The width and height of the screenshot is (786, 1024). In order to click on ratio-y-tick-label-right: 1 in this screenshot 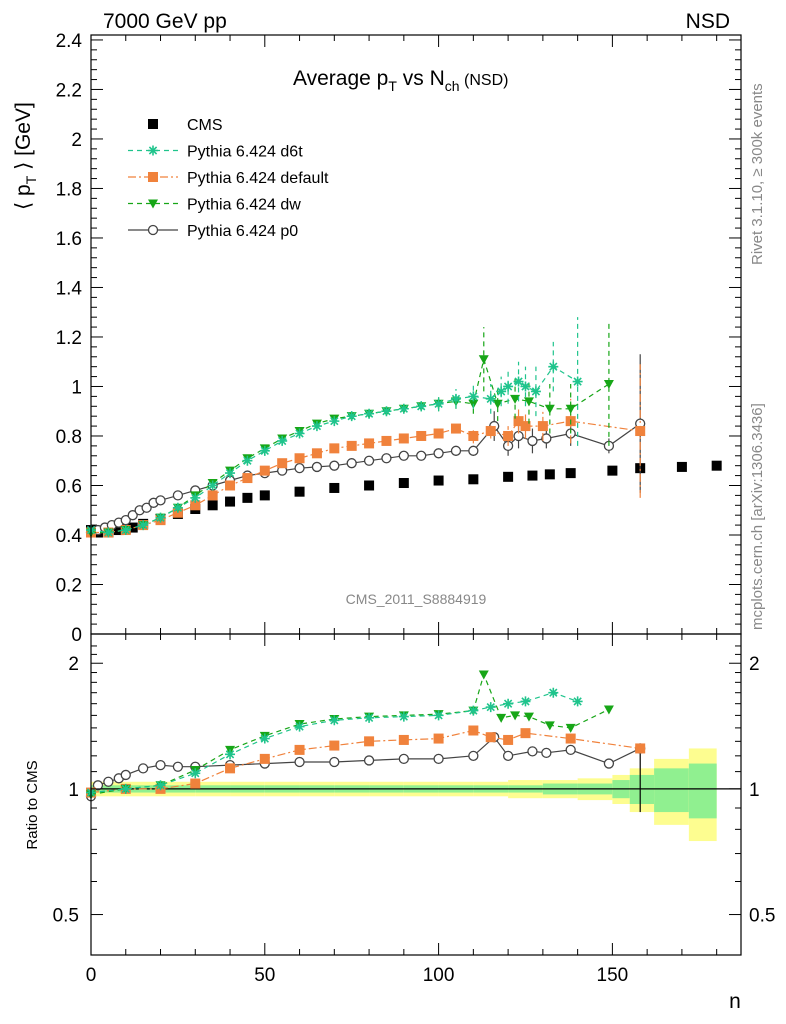, I will do `click(754, 790)`.